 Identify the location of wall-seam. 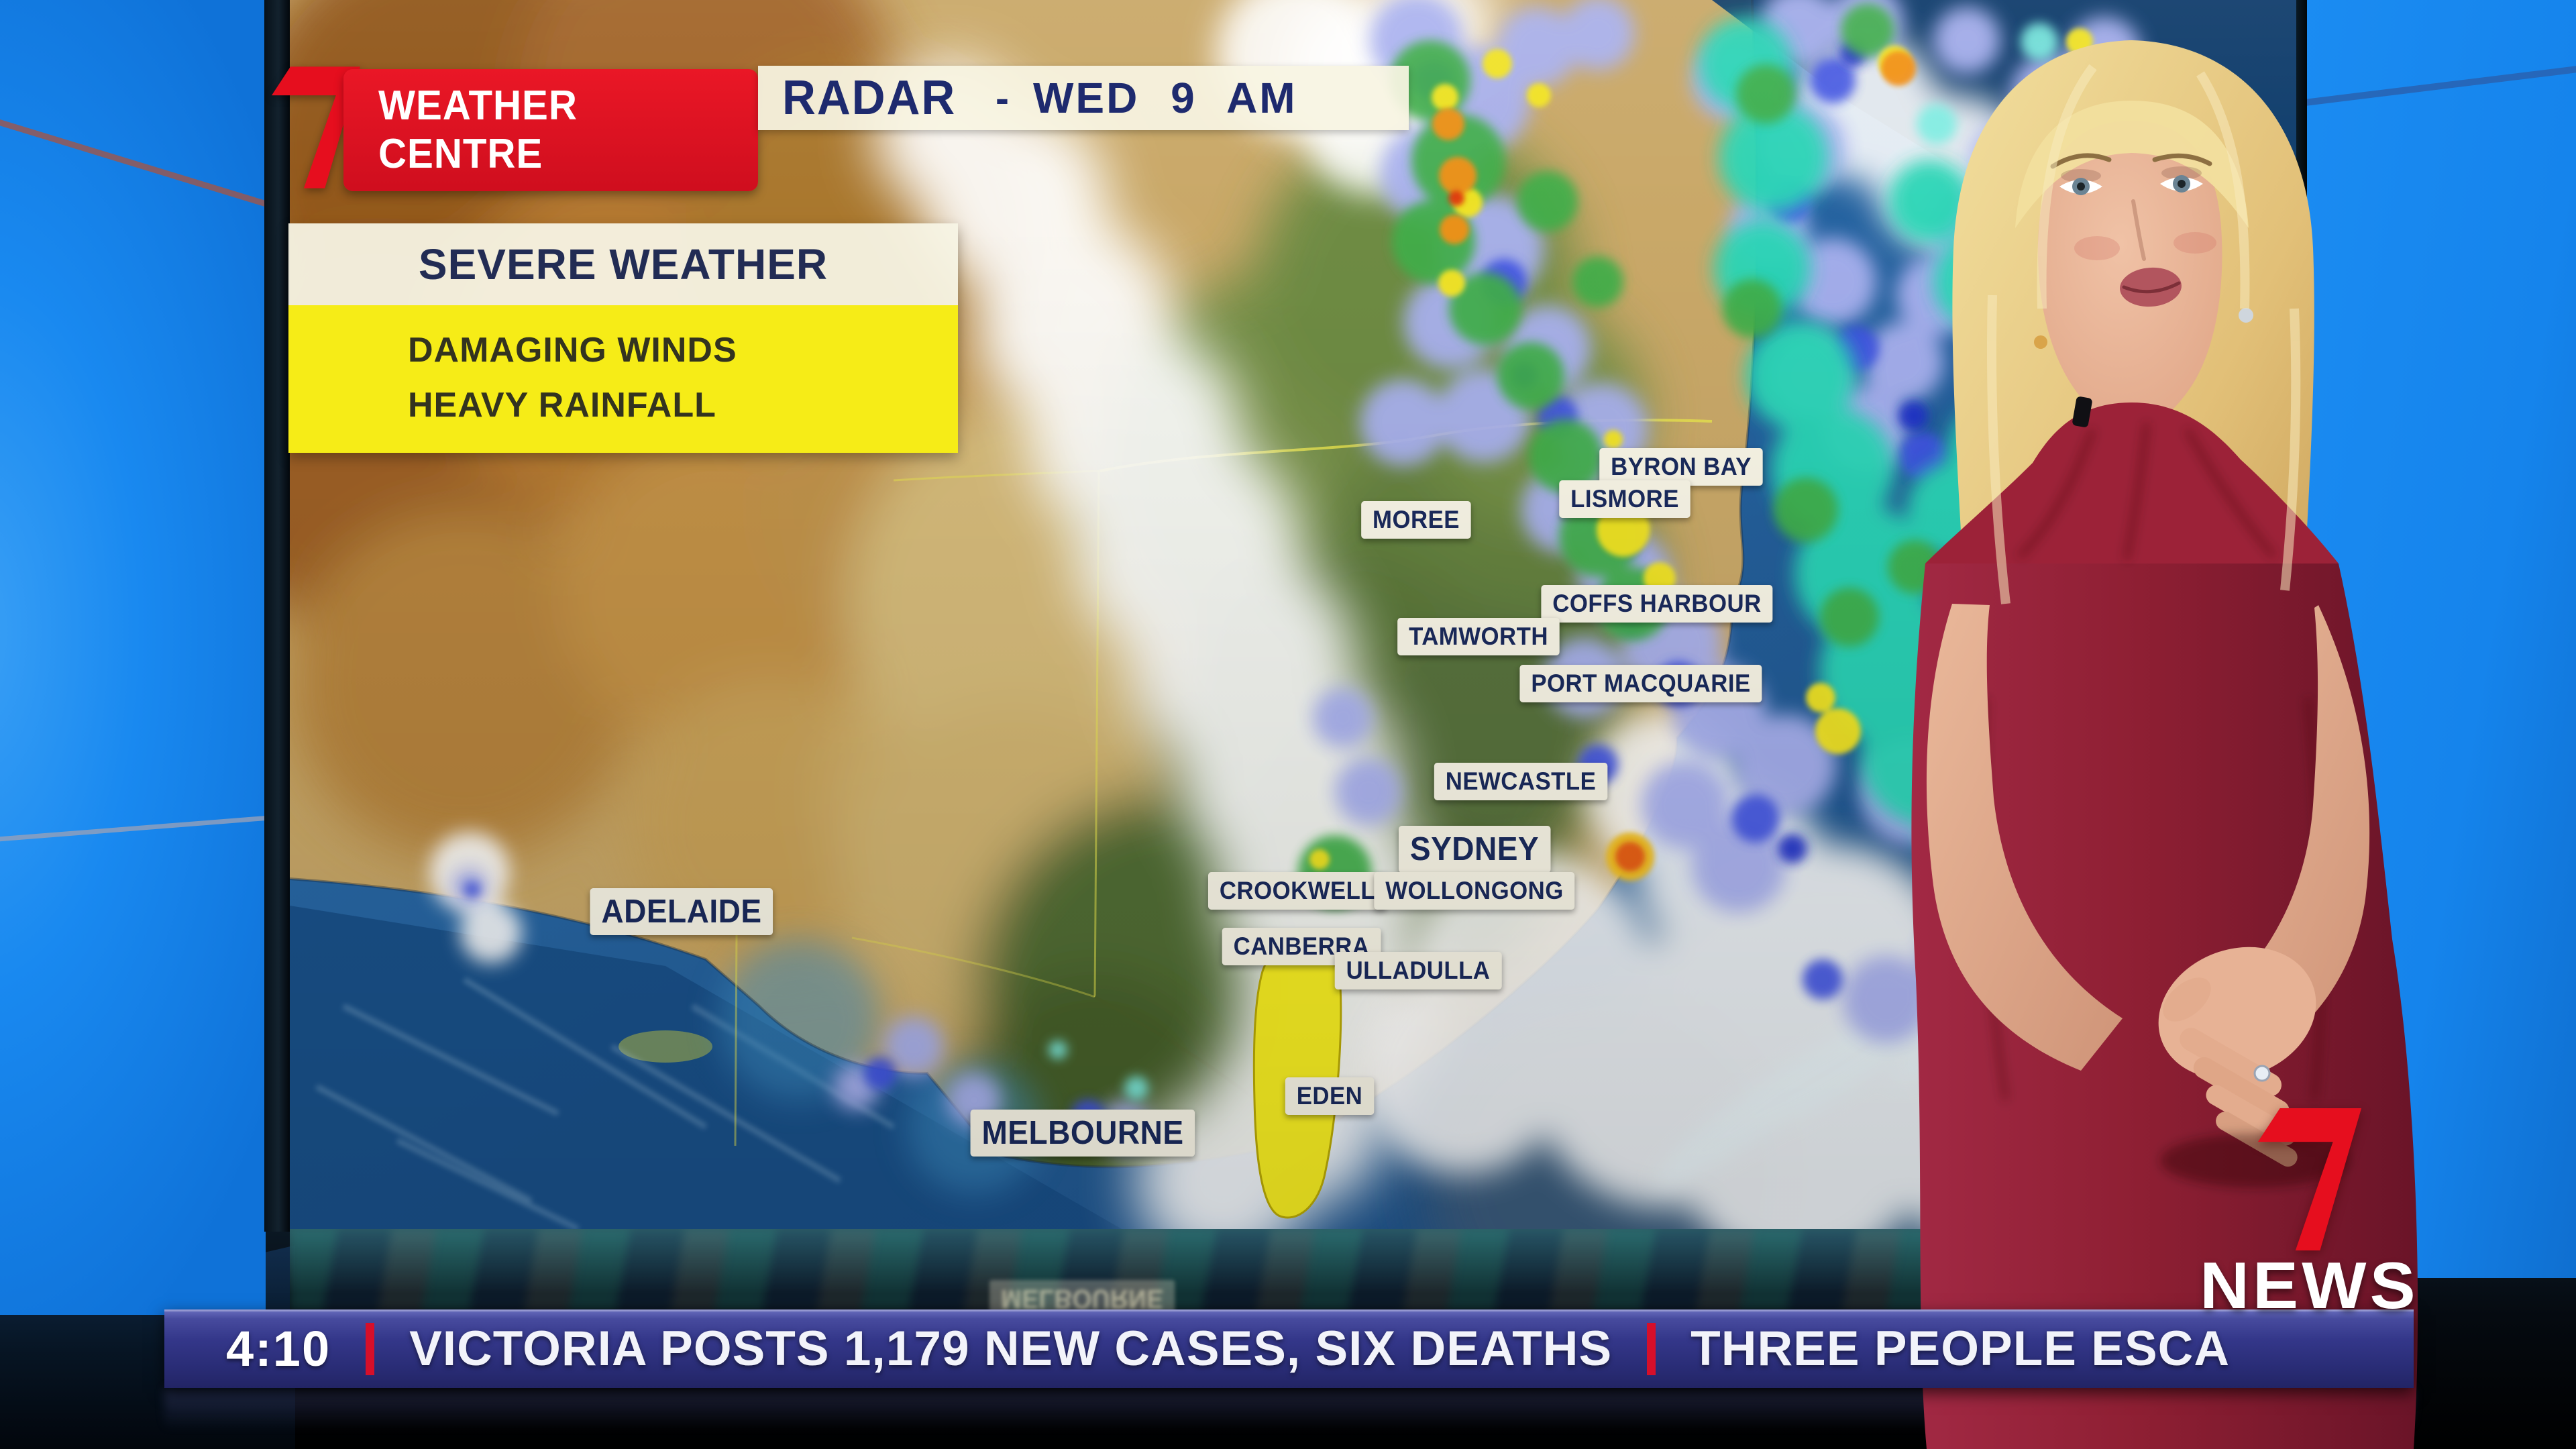
(152, 169).